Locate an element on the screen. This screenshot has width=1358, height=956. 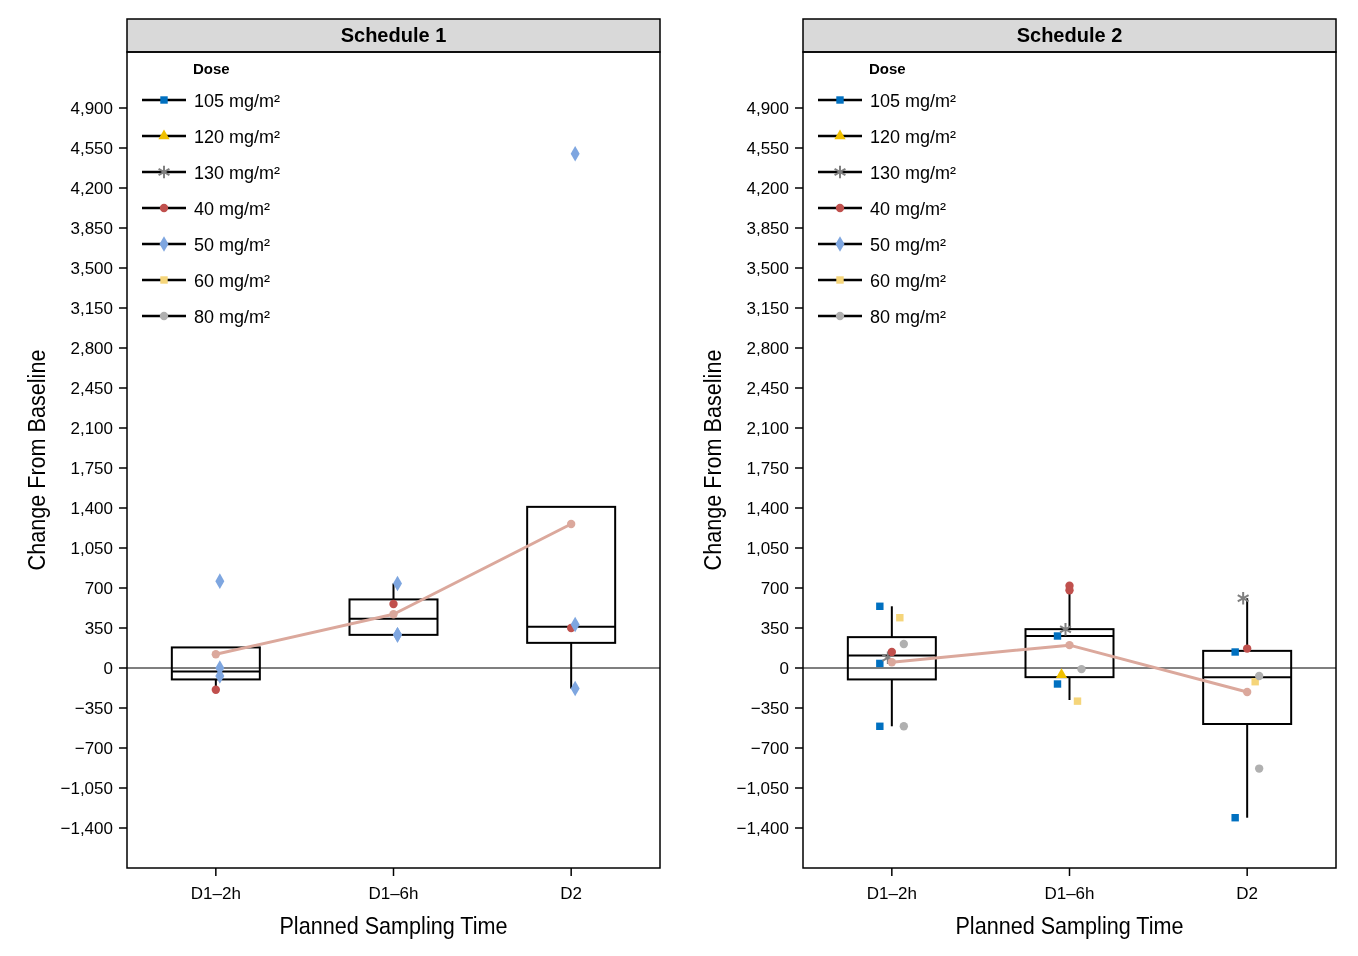
chart-title: Schedule 2 is located at coordinates (1069, 35).